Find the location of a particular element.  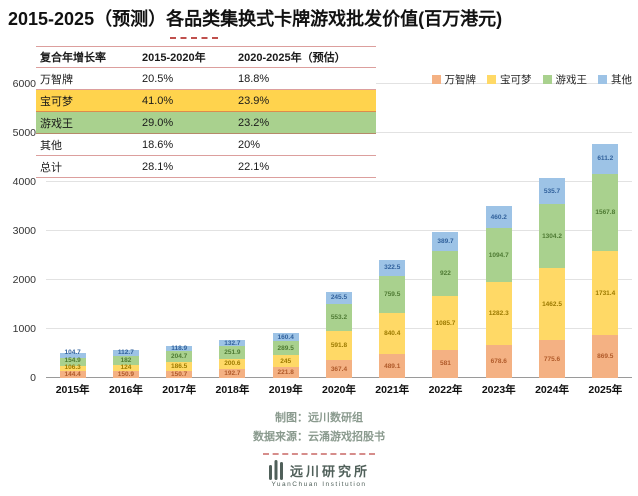

data-label: 154.9 is located at coordinates (72, 360).